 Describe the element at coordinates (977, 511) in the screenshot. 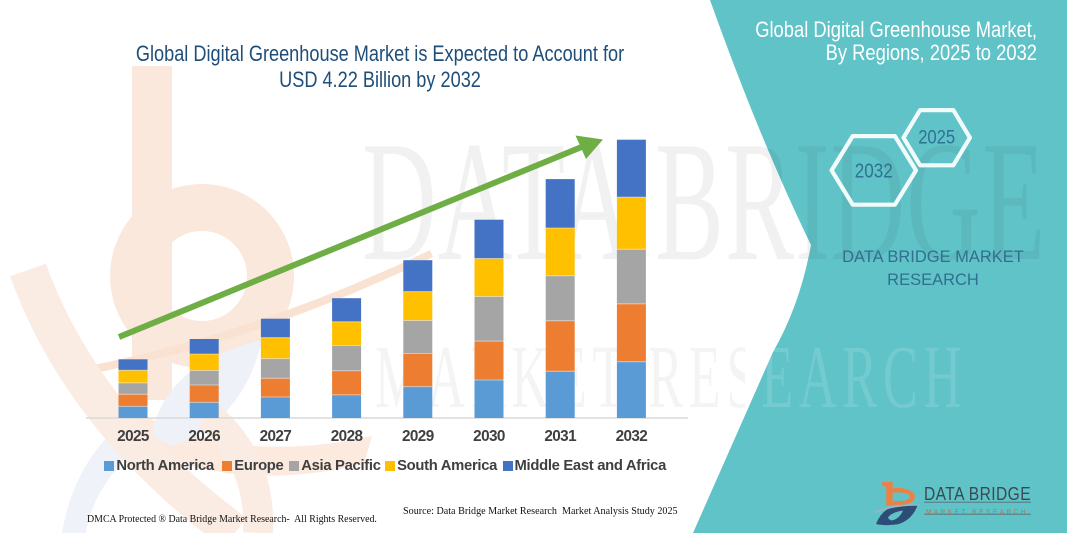

I see `svg-text: MARKET RESEARCH` at that location.